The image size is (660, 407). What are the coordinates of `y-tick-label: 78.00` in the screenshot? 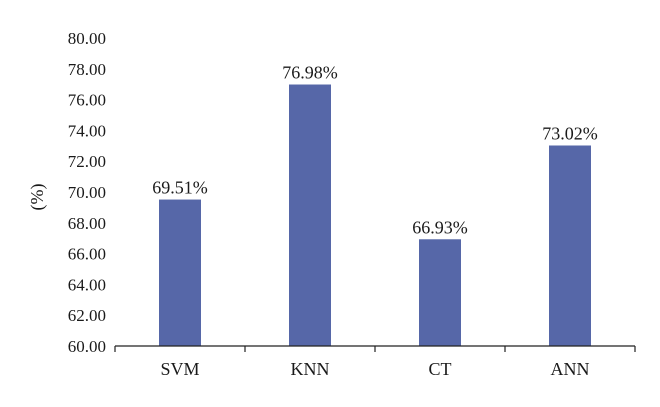 It's located at (87, 69).